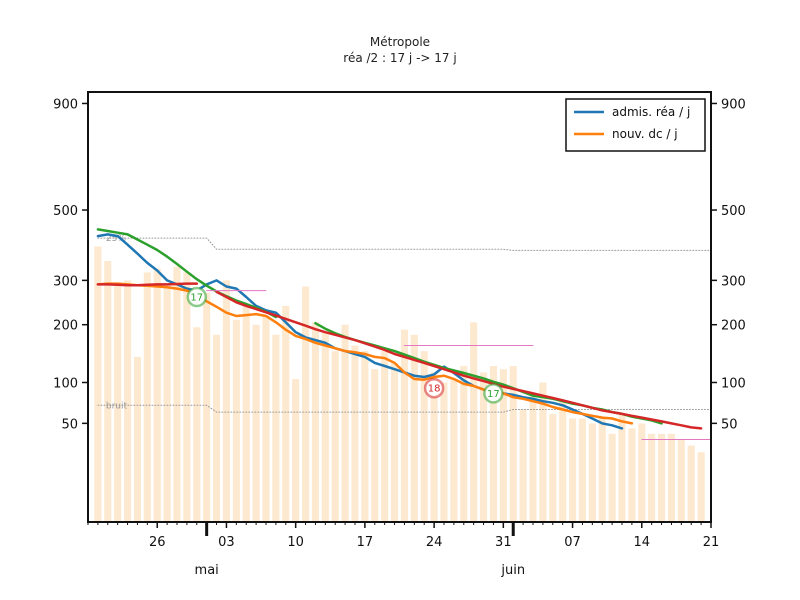 This screenshot has height=600, width=800. I want to click on y-tick-label: 500, so click(65, 211).